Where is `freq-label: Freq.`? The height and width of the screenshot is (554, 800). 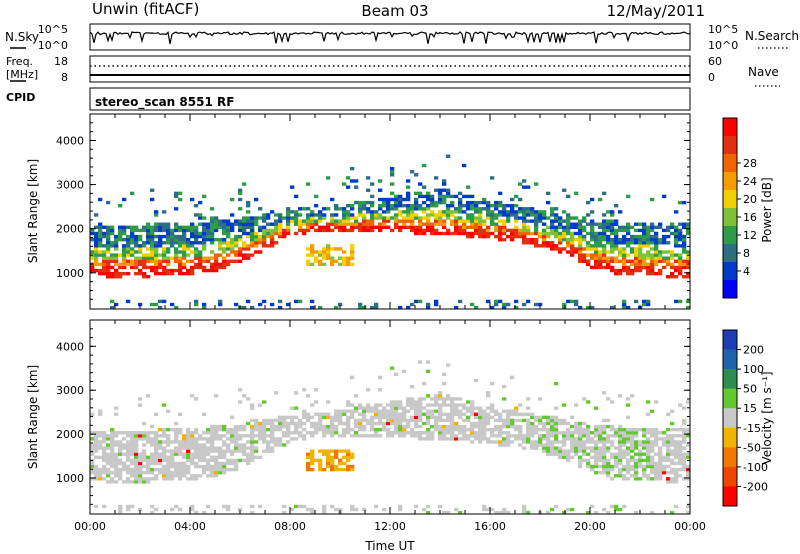 freq-label: Freq. is located at coordinates (19, 61).